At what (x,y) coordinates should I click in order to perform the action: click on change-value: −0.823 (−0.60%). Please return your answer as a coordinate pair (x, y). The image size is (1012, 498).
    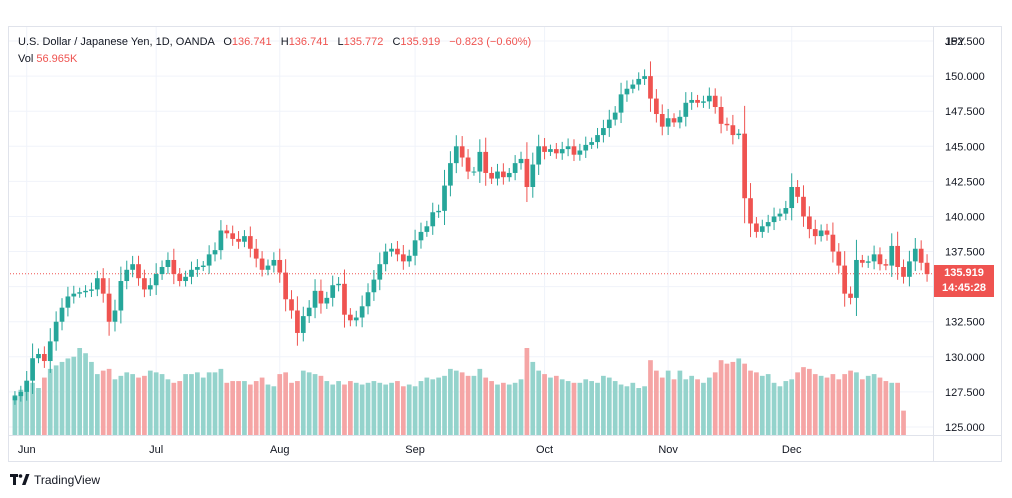
    Looking at the image, I should click on (490, 42).